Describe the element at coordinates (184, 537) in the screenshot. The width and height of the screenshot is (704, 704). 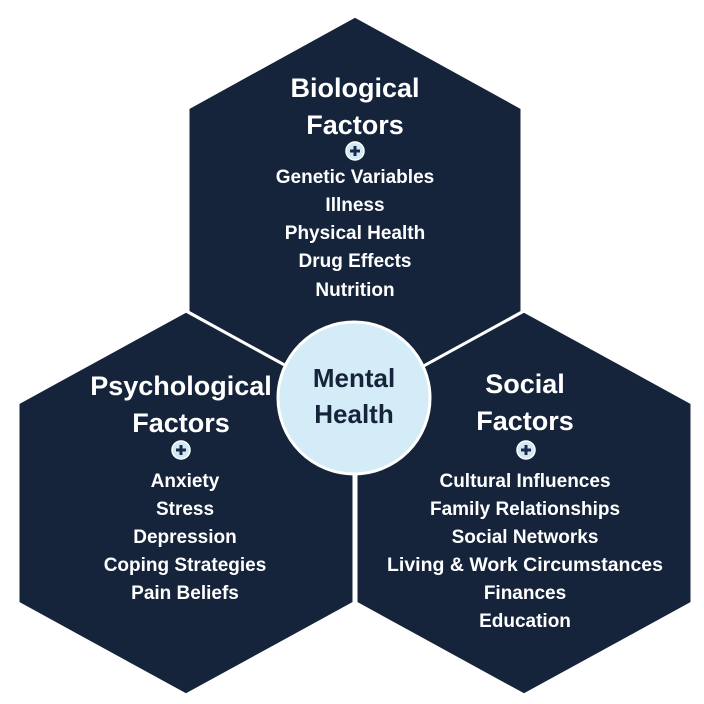
I see `psychological-item: Depression` at that location.